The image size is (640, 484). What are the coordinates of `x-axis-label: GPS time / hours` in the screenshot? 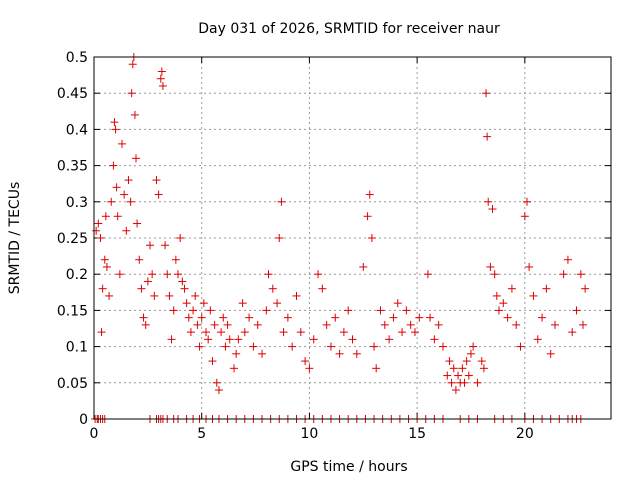 It's located at (348, 467).